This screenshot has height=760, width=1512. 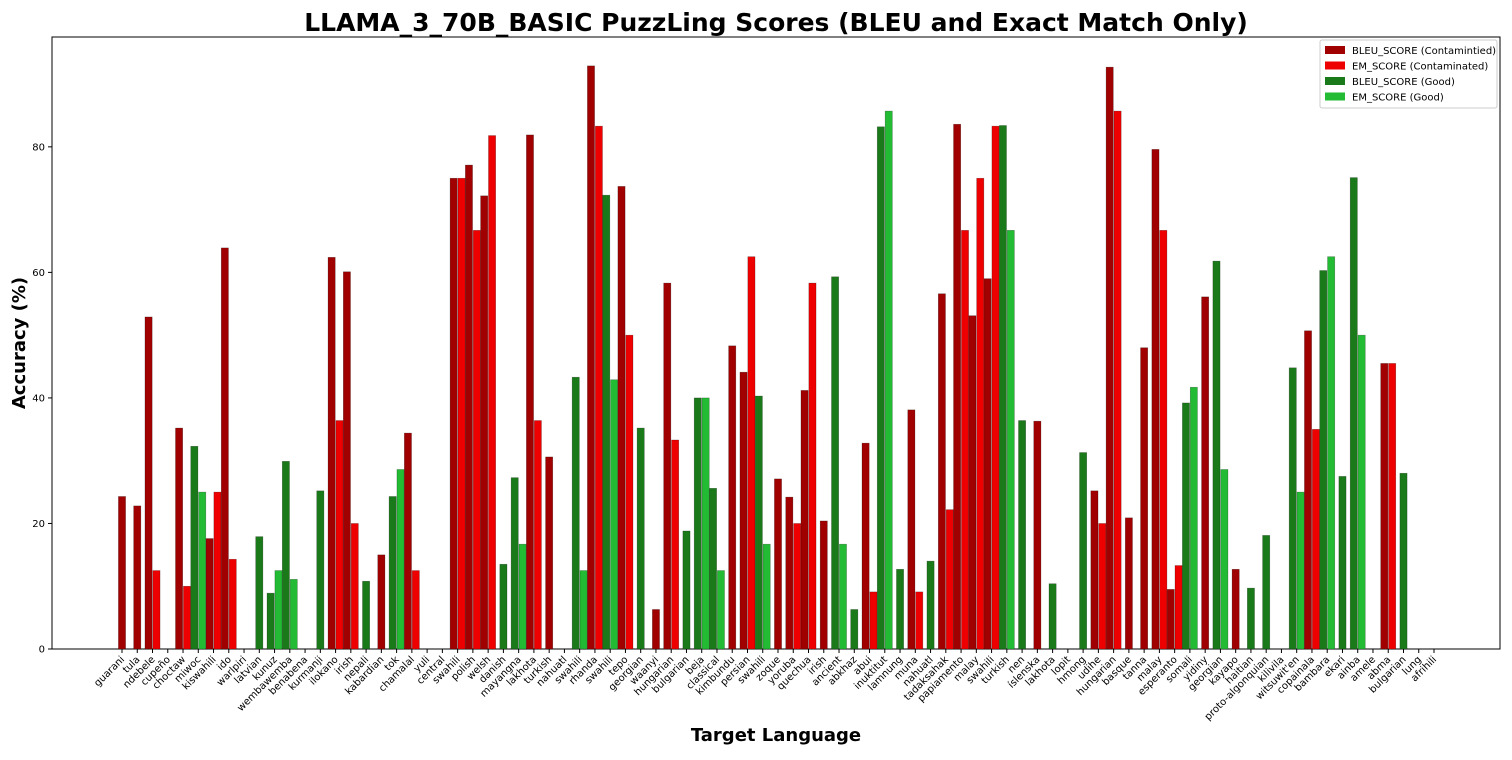 What do you see at coordinates (1403, 82) in the screenshot?
I see `legend-label: BLEU_SCORE (Good)` at bounding box center [1403, 82].